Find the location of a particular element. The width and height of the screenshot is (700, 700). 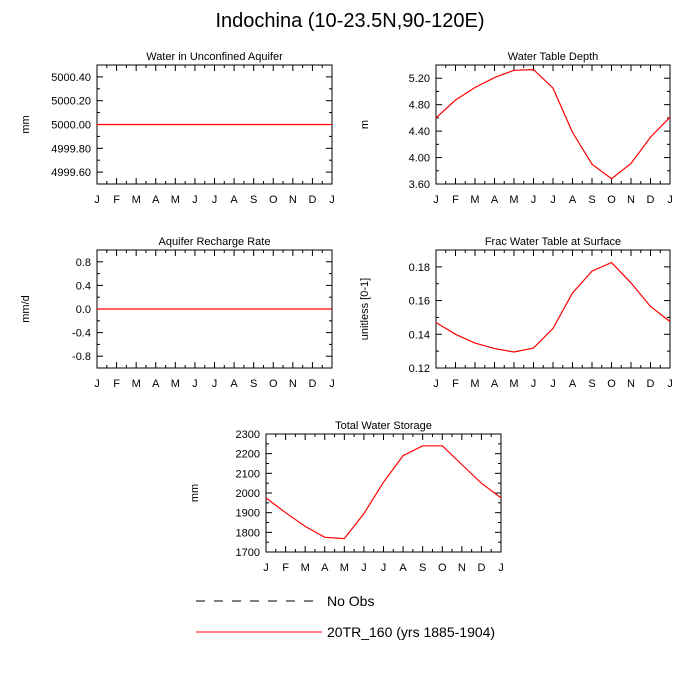

panel-5-ytick-label: 2000 is located at coordinates (248, 494).